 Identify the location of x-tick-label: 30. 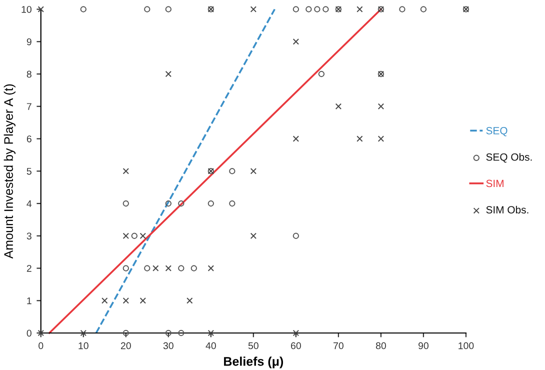
(168, 346).